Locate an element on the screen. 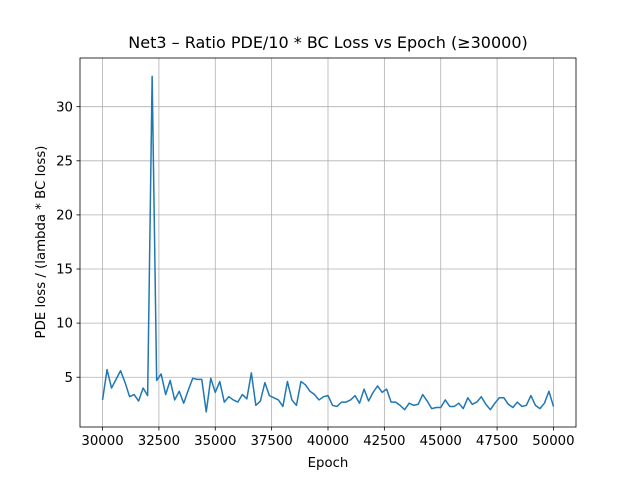 This screenshot has height=480, width=640. y-tick-label: 15 is located at coordinates (64, 270).